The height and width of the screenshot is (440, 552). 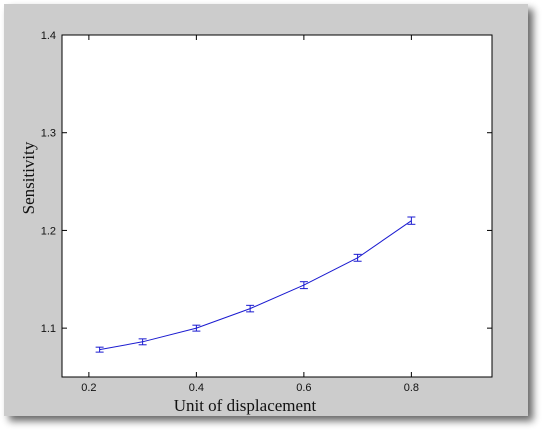 What do you see at coordinates (48, 36) in the screenshot?
I see `y-tick-label: 1.4` at bounding box center [48, 36].